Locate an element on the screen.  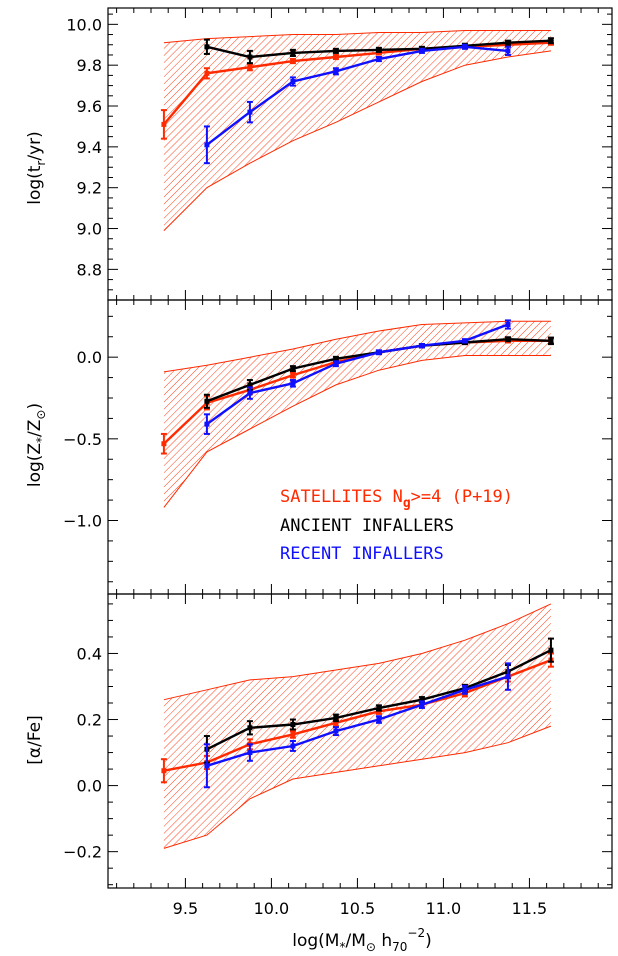
y-tick-label-0: 9.2 is located at coordinates (89, 188).